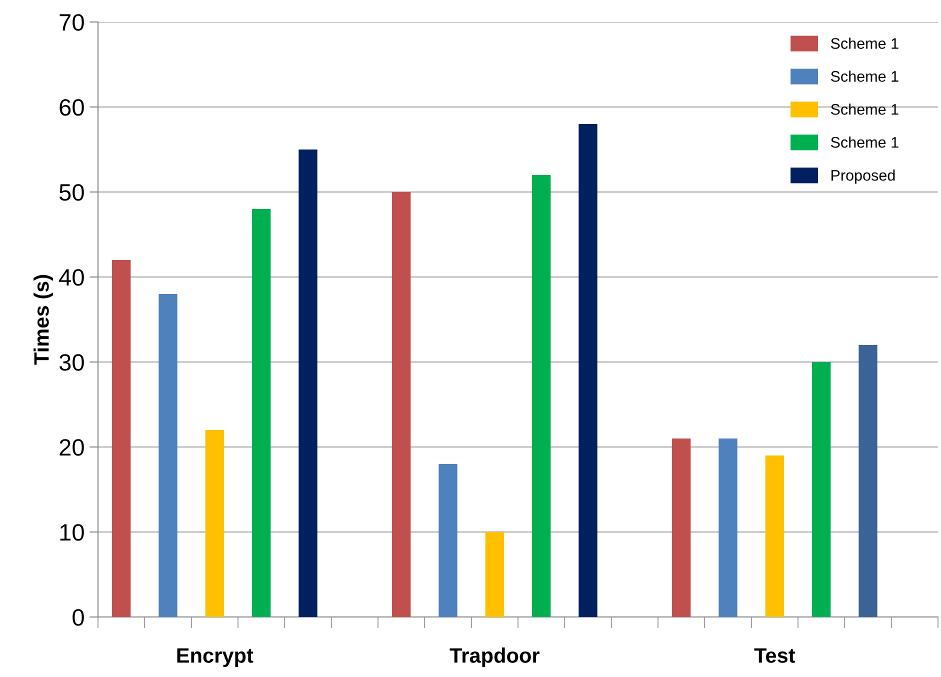 Image resolution: width=941 pixels, height=677 pixels. Describe the element at coordinates (72, 107) in the screenshot. I see `y-tick-label: 60` at that location.